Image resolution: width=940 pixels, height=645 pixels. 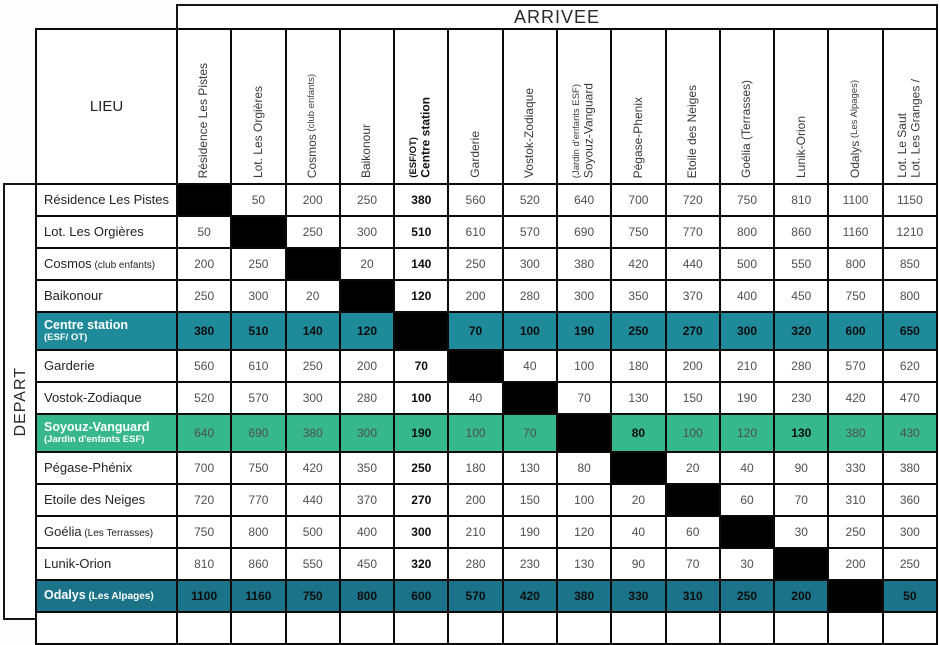 What do you see at coordinates (909, 564) in the screenshot?
I see `cell-r12c14: 250` at bounding box center [909, 564].